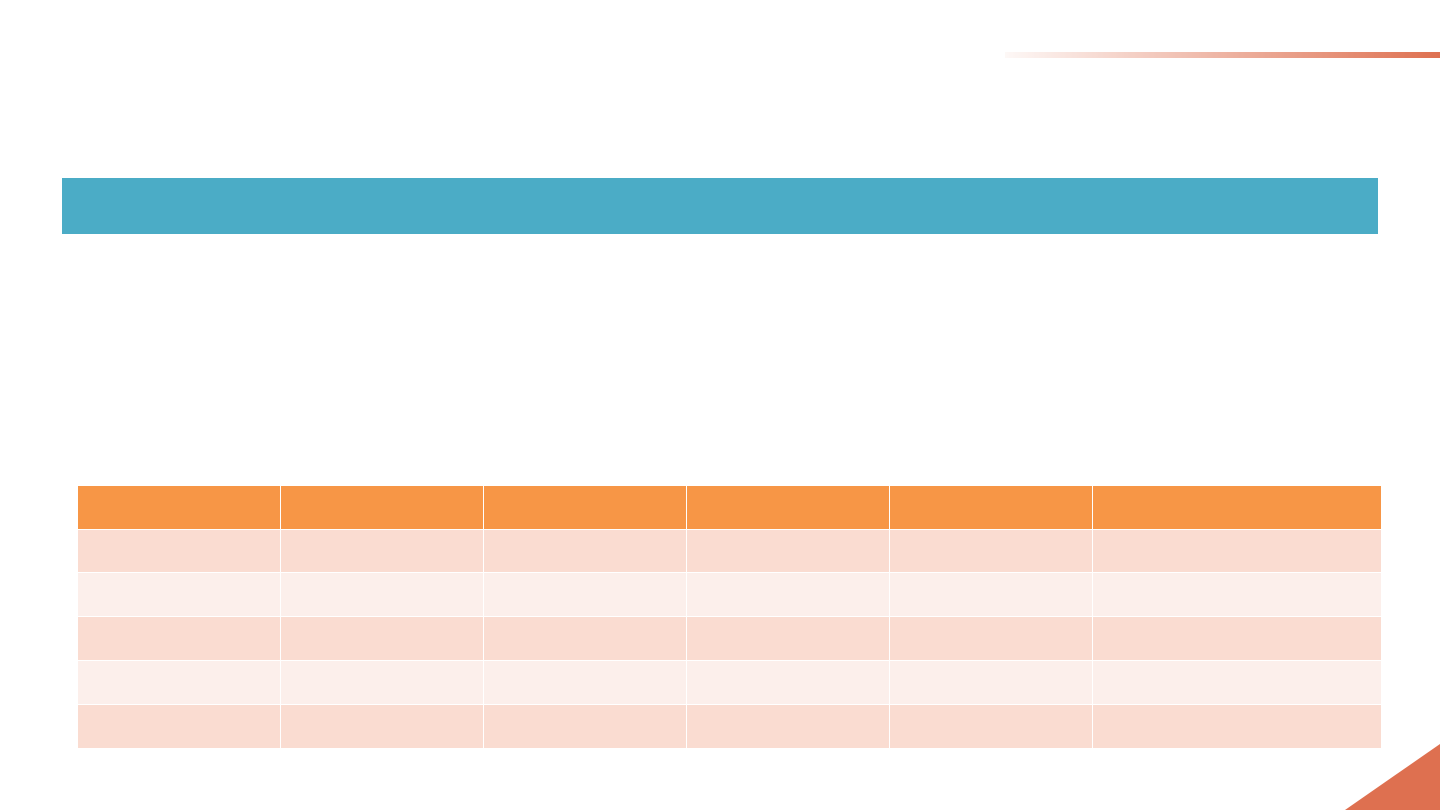 The image size is (1440, 810). What do you see at coordinates (720, 206) in the screenshot?
I see `title-bar` at bounding box center [720, 206].